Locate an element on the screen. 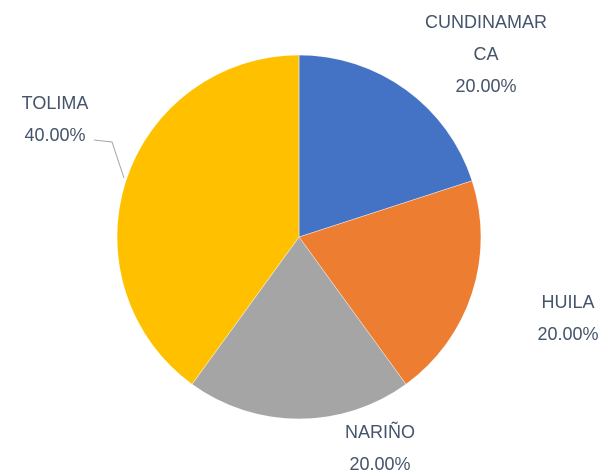 The image size is (616, 472). category-label: NARIÑO is located at coordinates (379, 432).